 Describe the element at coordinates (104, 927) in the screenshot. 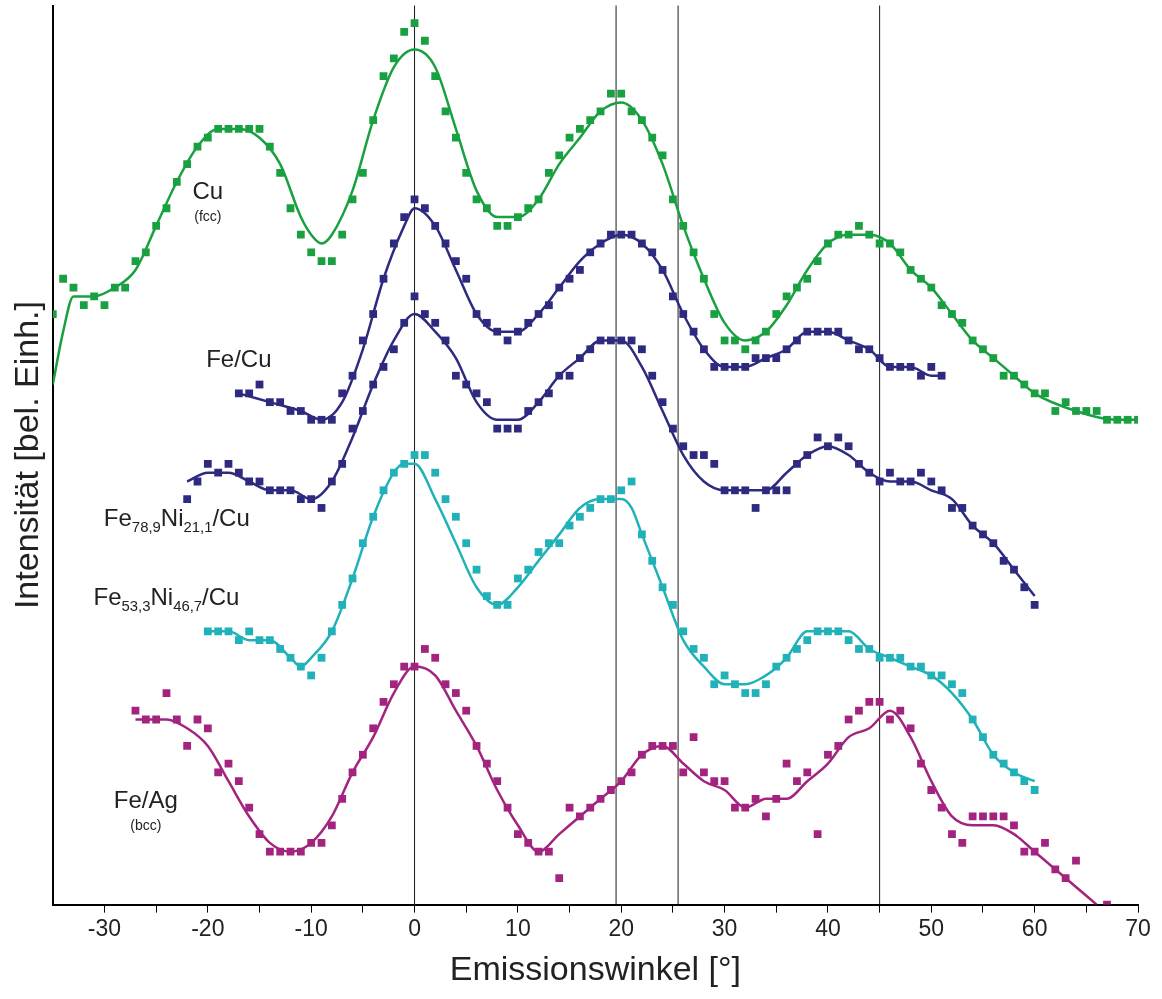

I see `x-tick-label: -30` at that location.